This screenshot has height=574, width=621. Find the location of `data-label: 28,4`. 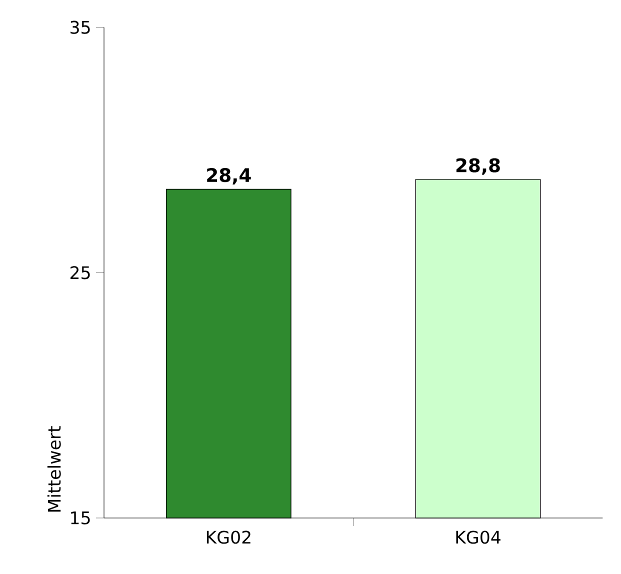

data-label: 28,4 is located at coordinates (229, 176).